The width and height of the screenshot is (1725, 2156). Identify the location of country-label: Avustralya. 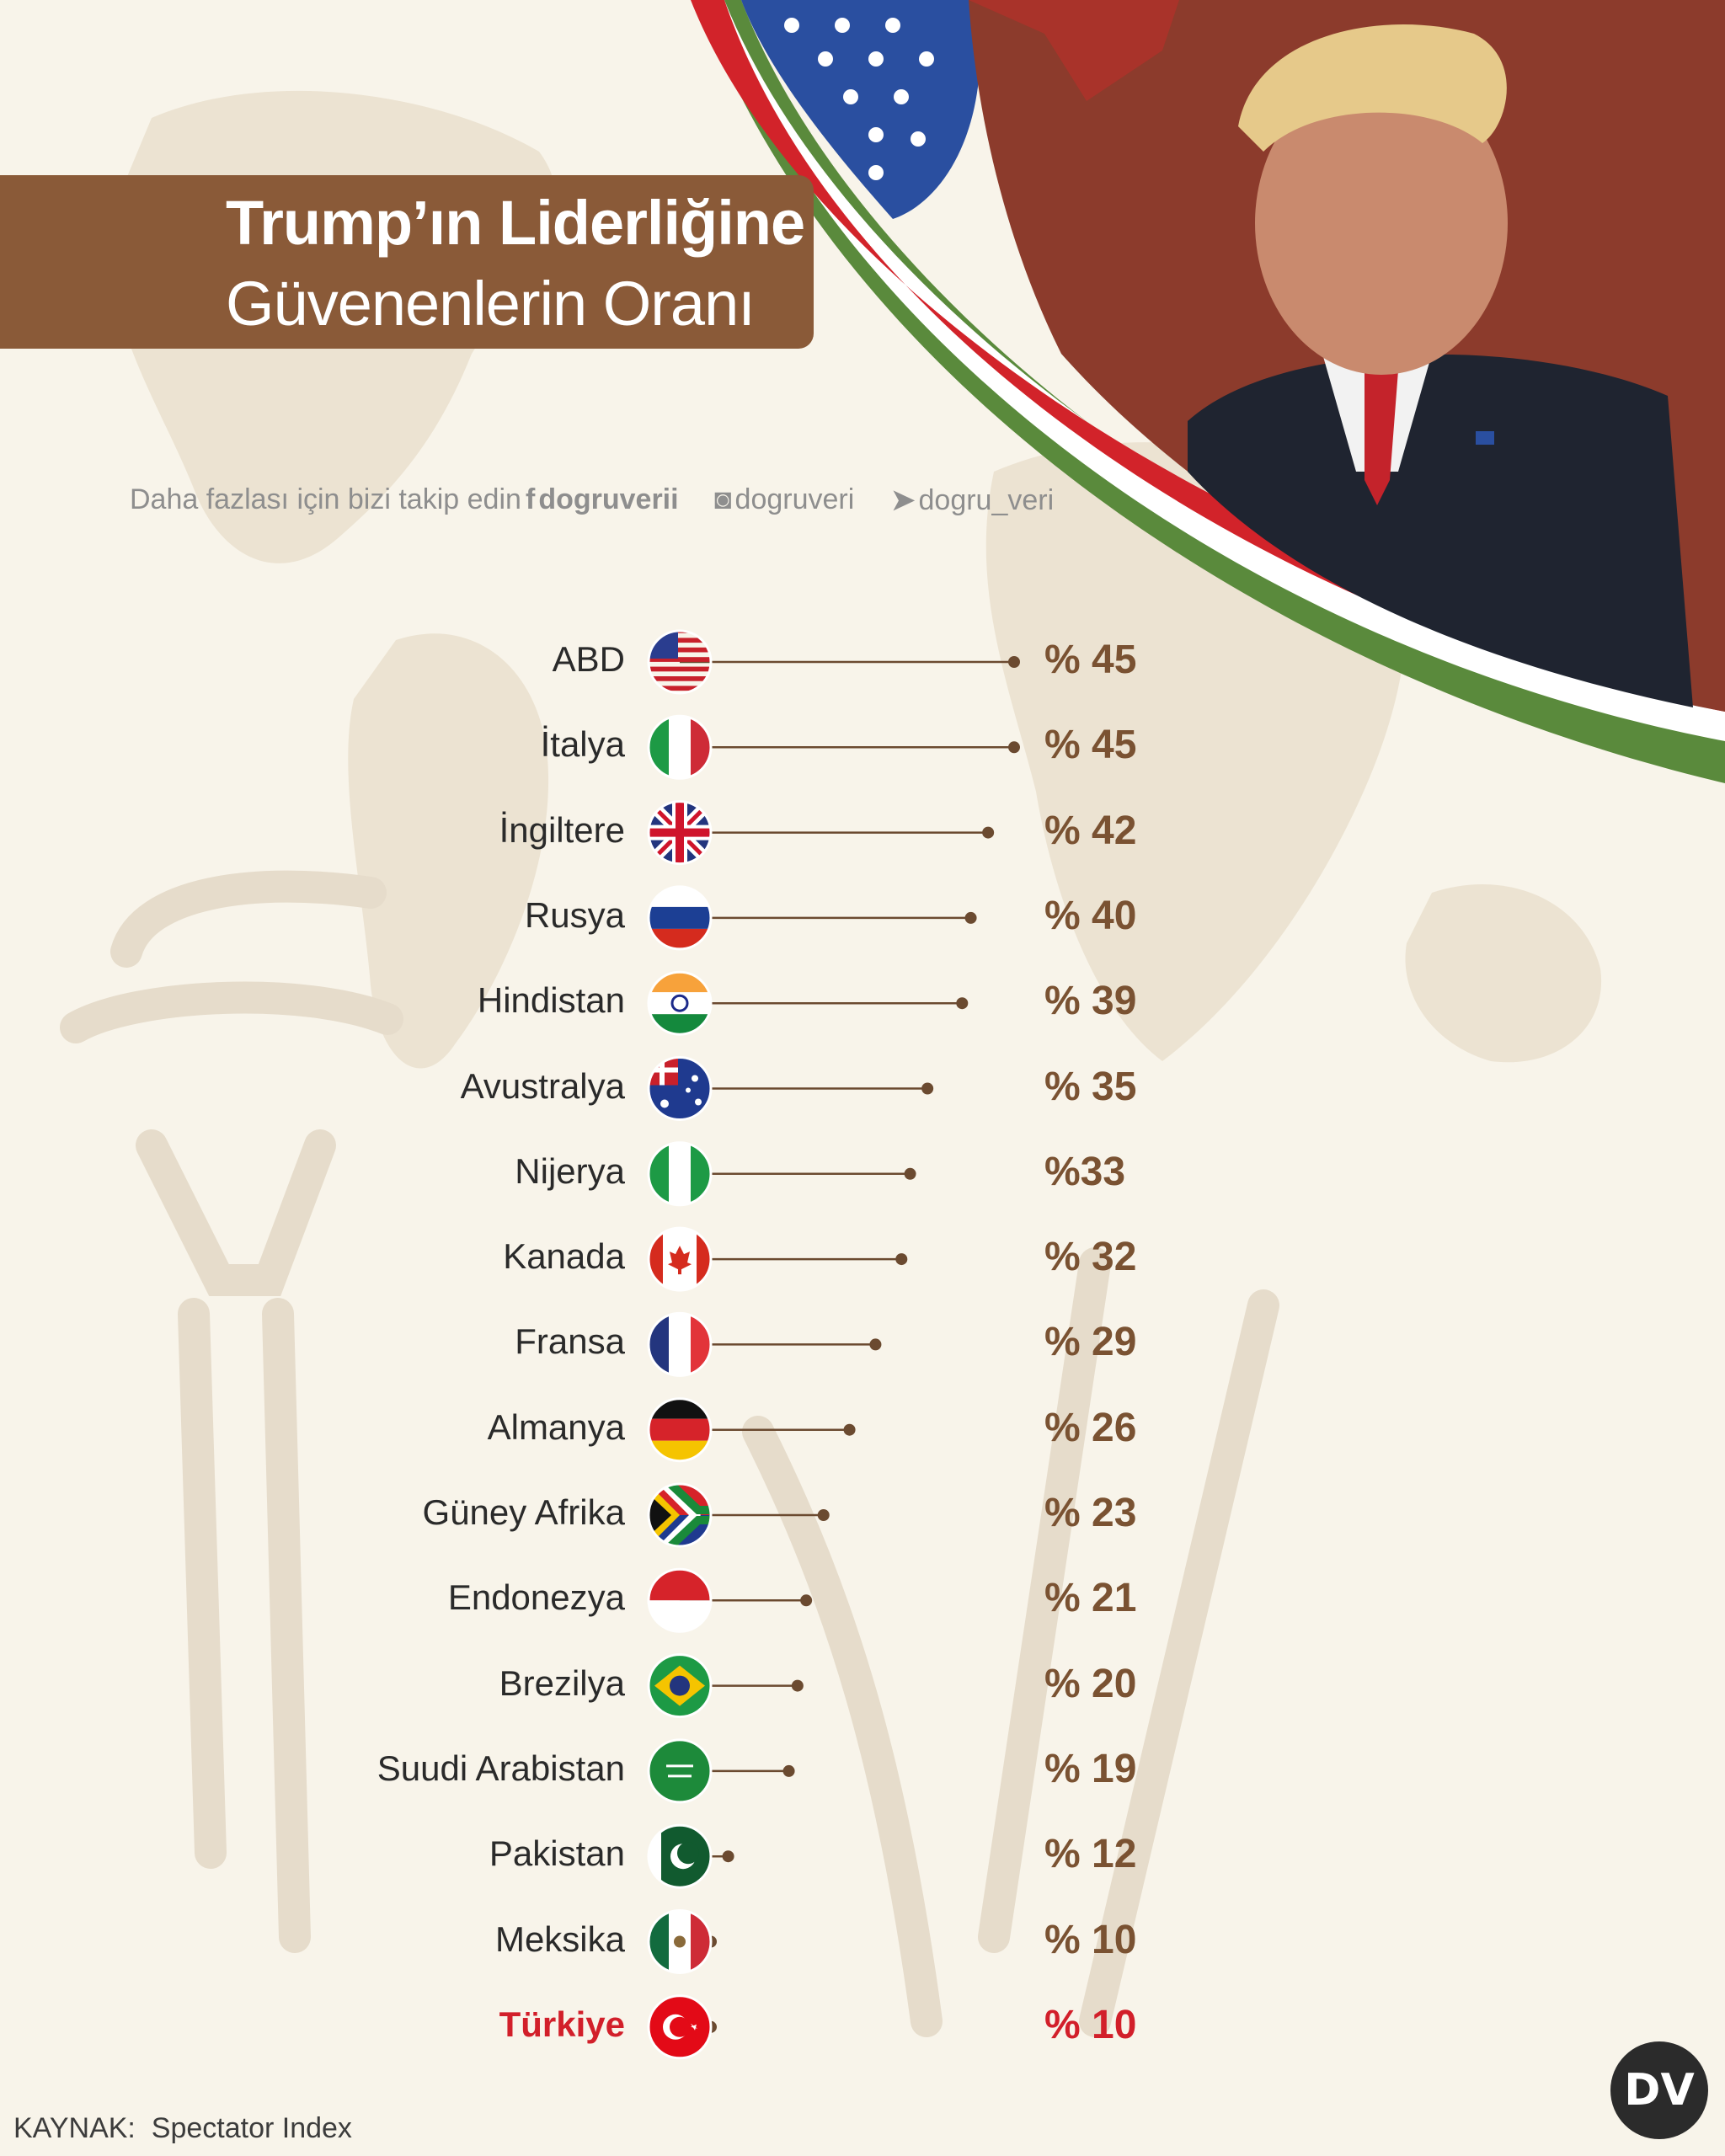
(542, 1085).